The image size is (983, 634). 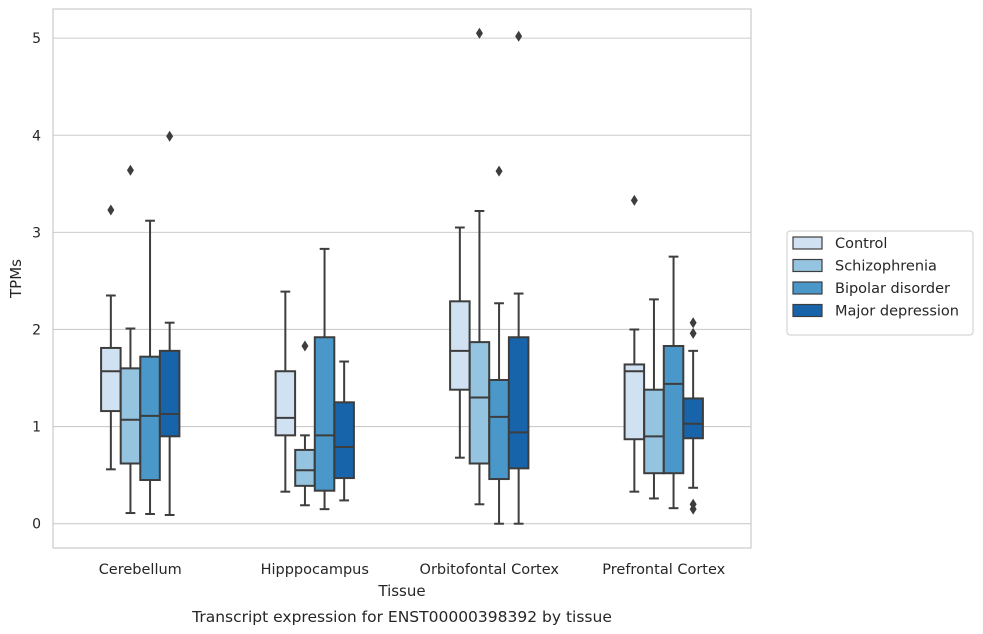 What do you see at coordinates (892, 289) in the screenshot?
I see `legend-label: Bipolar disorder` at bounding box center [892, 289].